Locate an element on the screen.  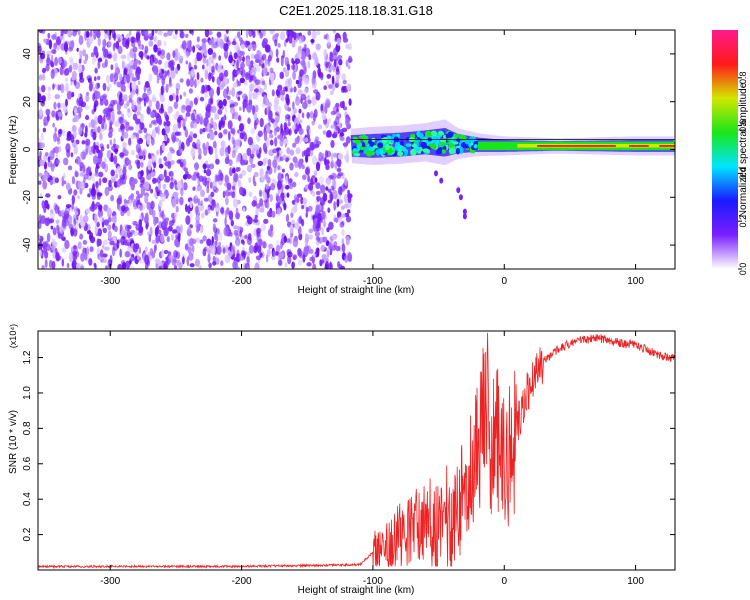
y-tick-label: 1.0 is located at coordinates (27, 393).